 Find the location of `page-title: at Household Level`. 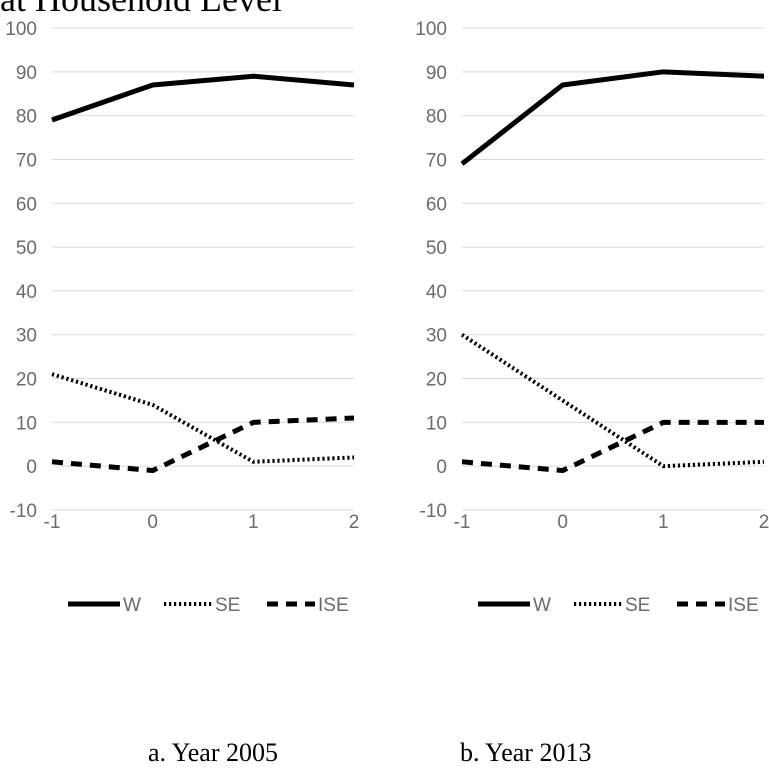

page-title: at Household Level is located at coordinates (141, 10).